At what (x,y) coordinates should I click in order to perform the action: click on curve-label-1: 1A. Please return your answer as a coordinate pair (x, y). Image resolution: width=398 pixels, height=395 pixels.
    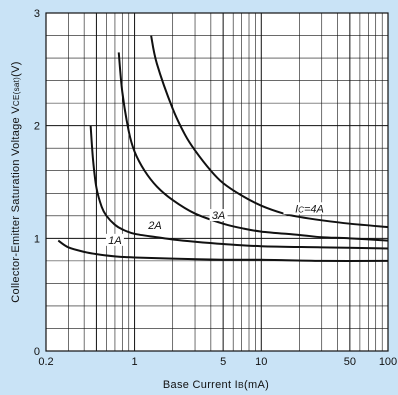
    Looking at the image, I should click on (114, 241).